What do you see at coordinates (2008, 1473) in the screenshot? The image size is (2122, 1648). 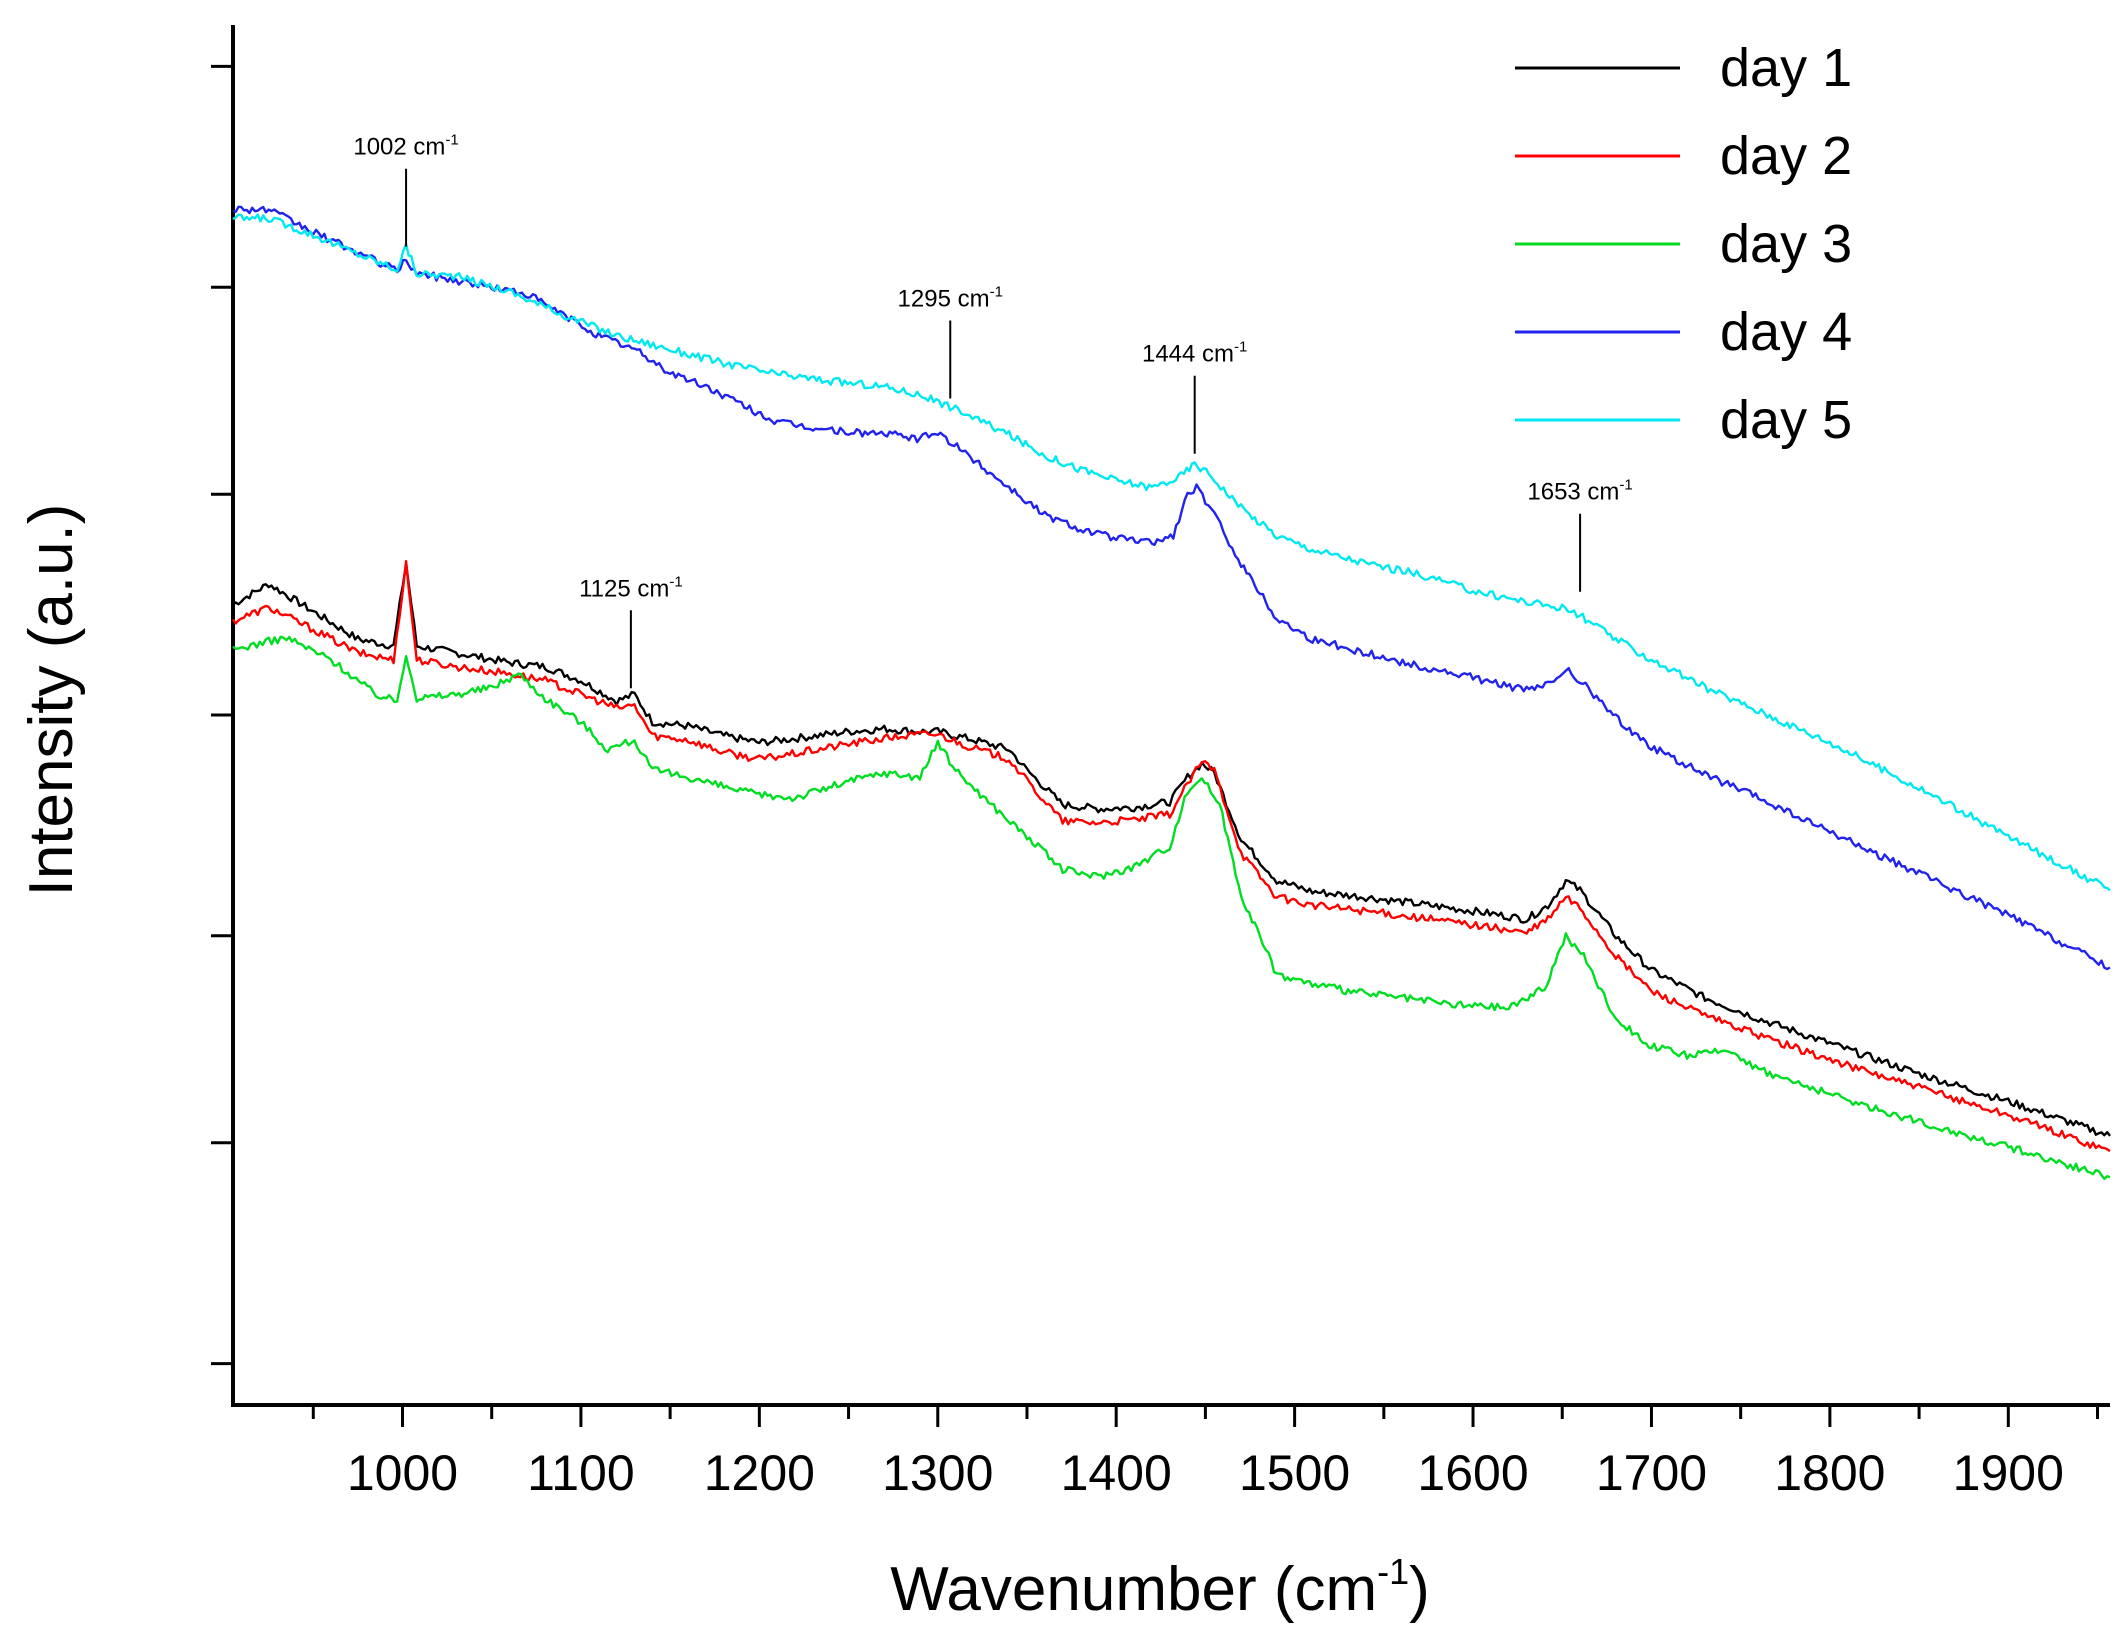 I see `x-tick-label: 1900` at bounding box center [2008, 1473].